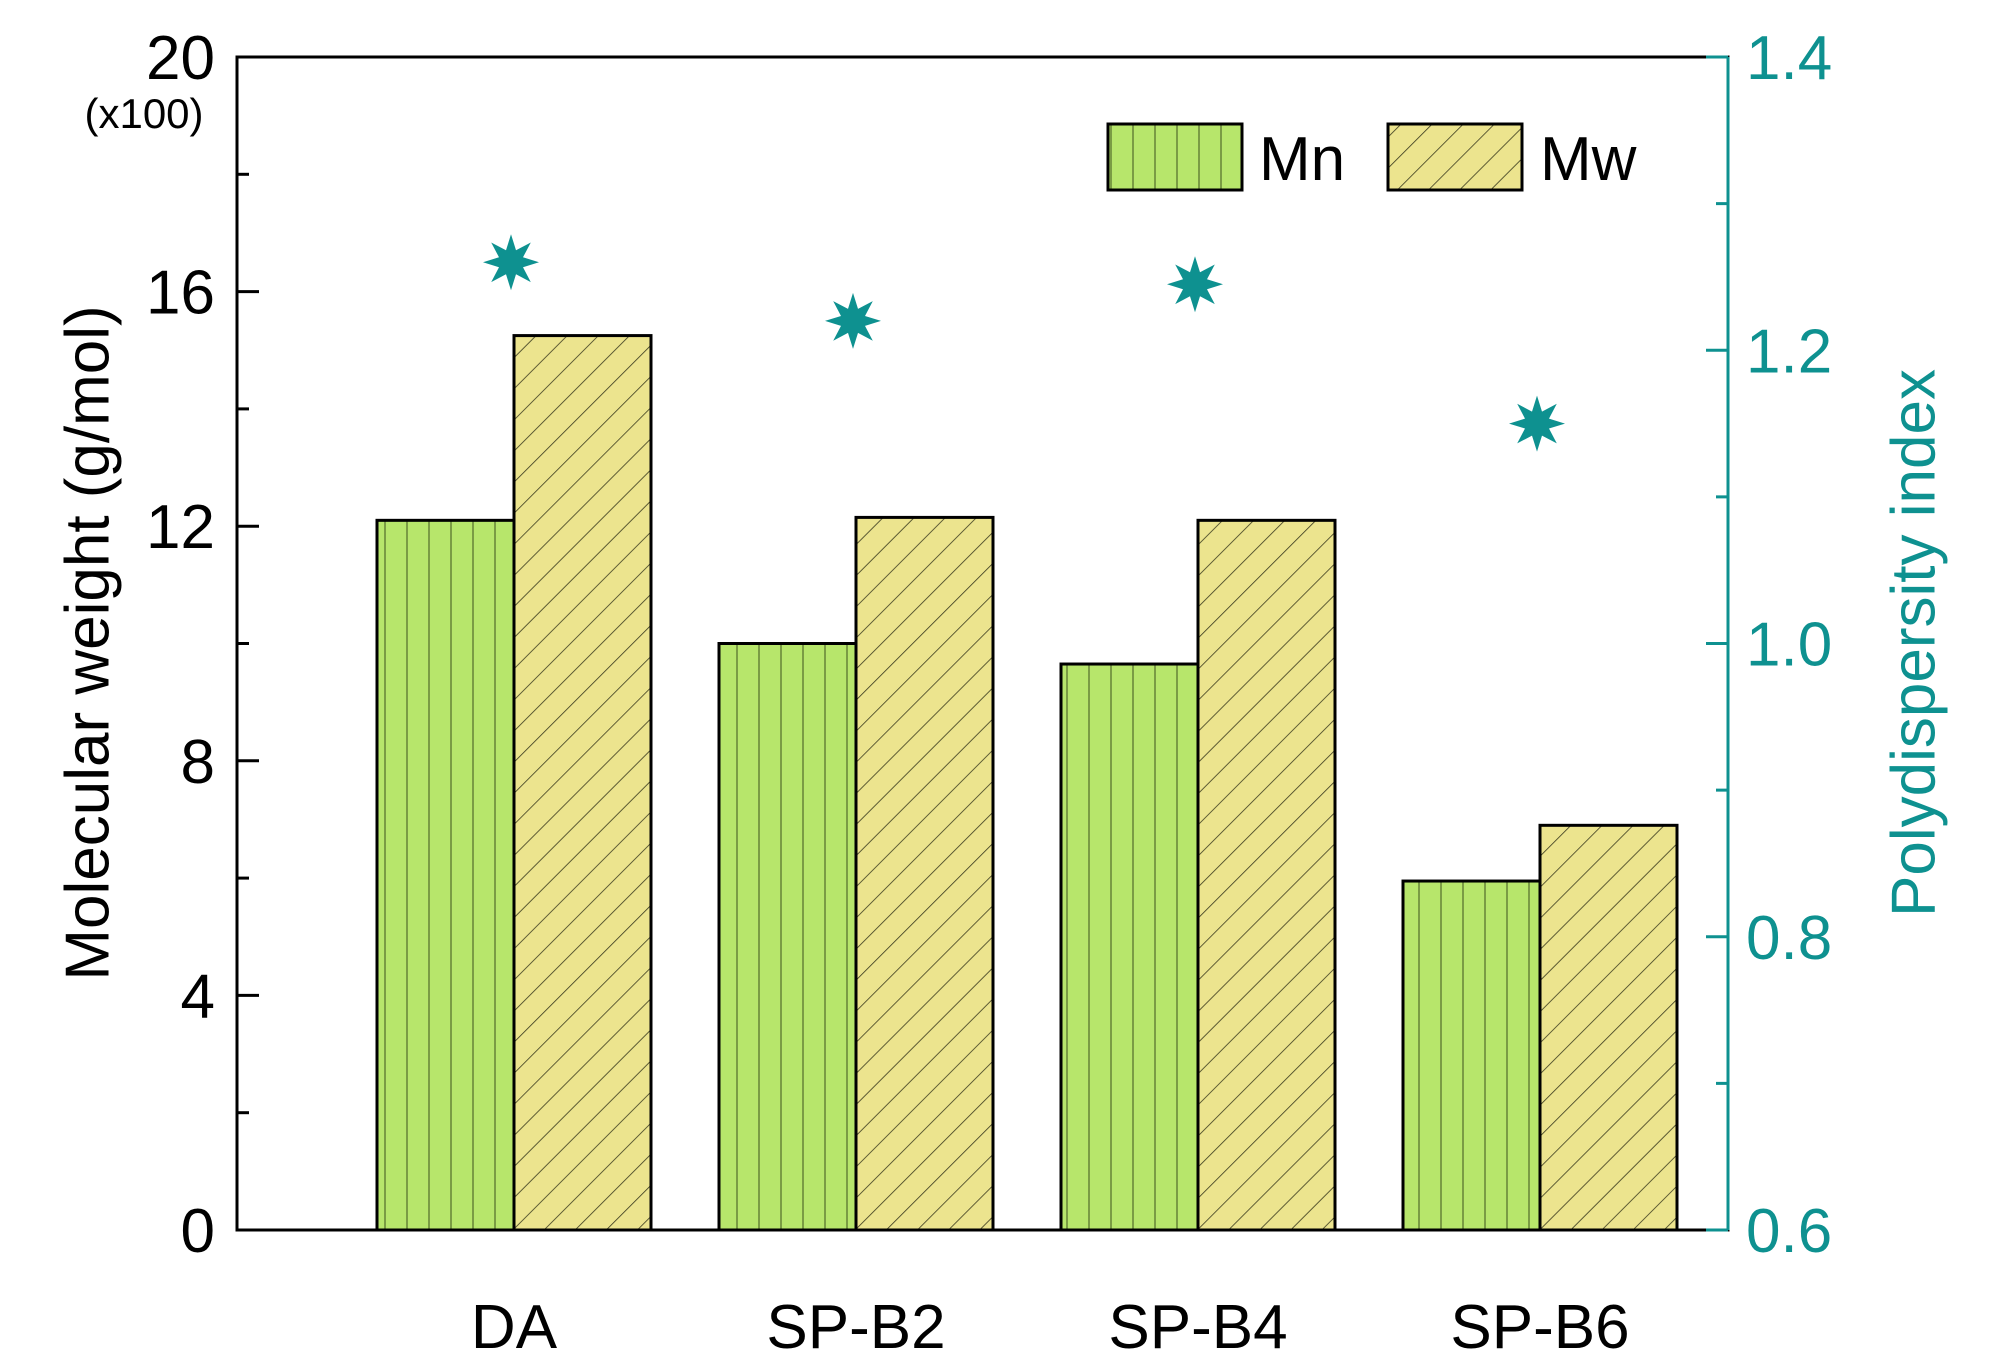 The width and height of the screenshot is (1994, 1372). What do you see at coordinates (1050, 1327) in the screenshot?
I see `category-labels: DA SP-B2 SP-B4 SP-B6` at bounding box center [1050, 1327].